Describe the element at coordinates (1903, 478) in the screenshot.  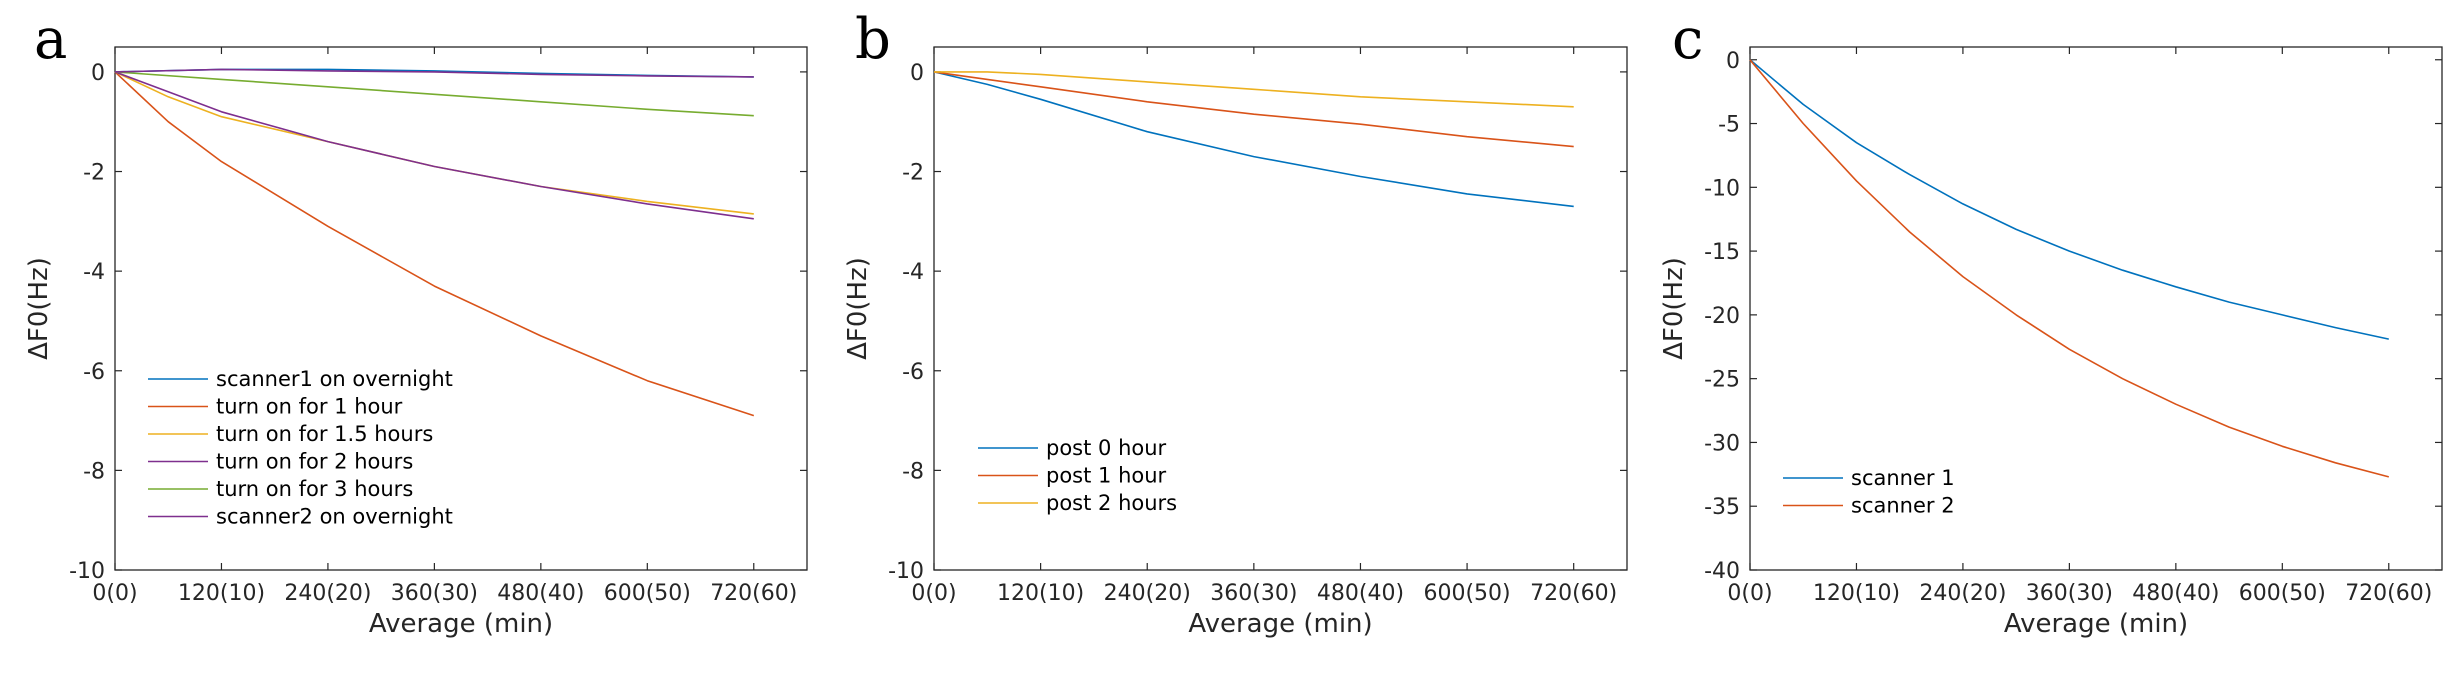
I see `legend-label: scanner 1` at that location.